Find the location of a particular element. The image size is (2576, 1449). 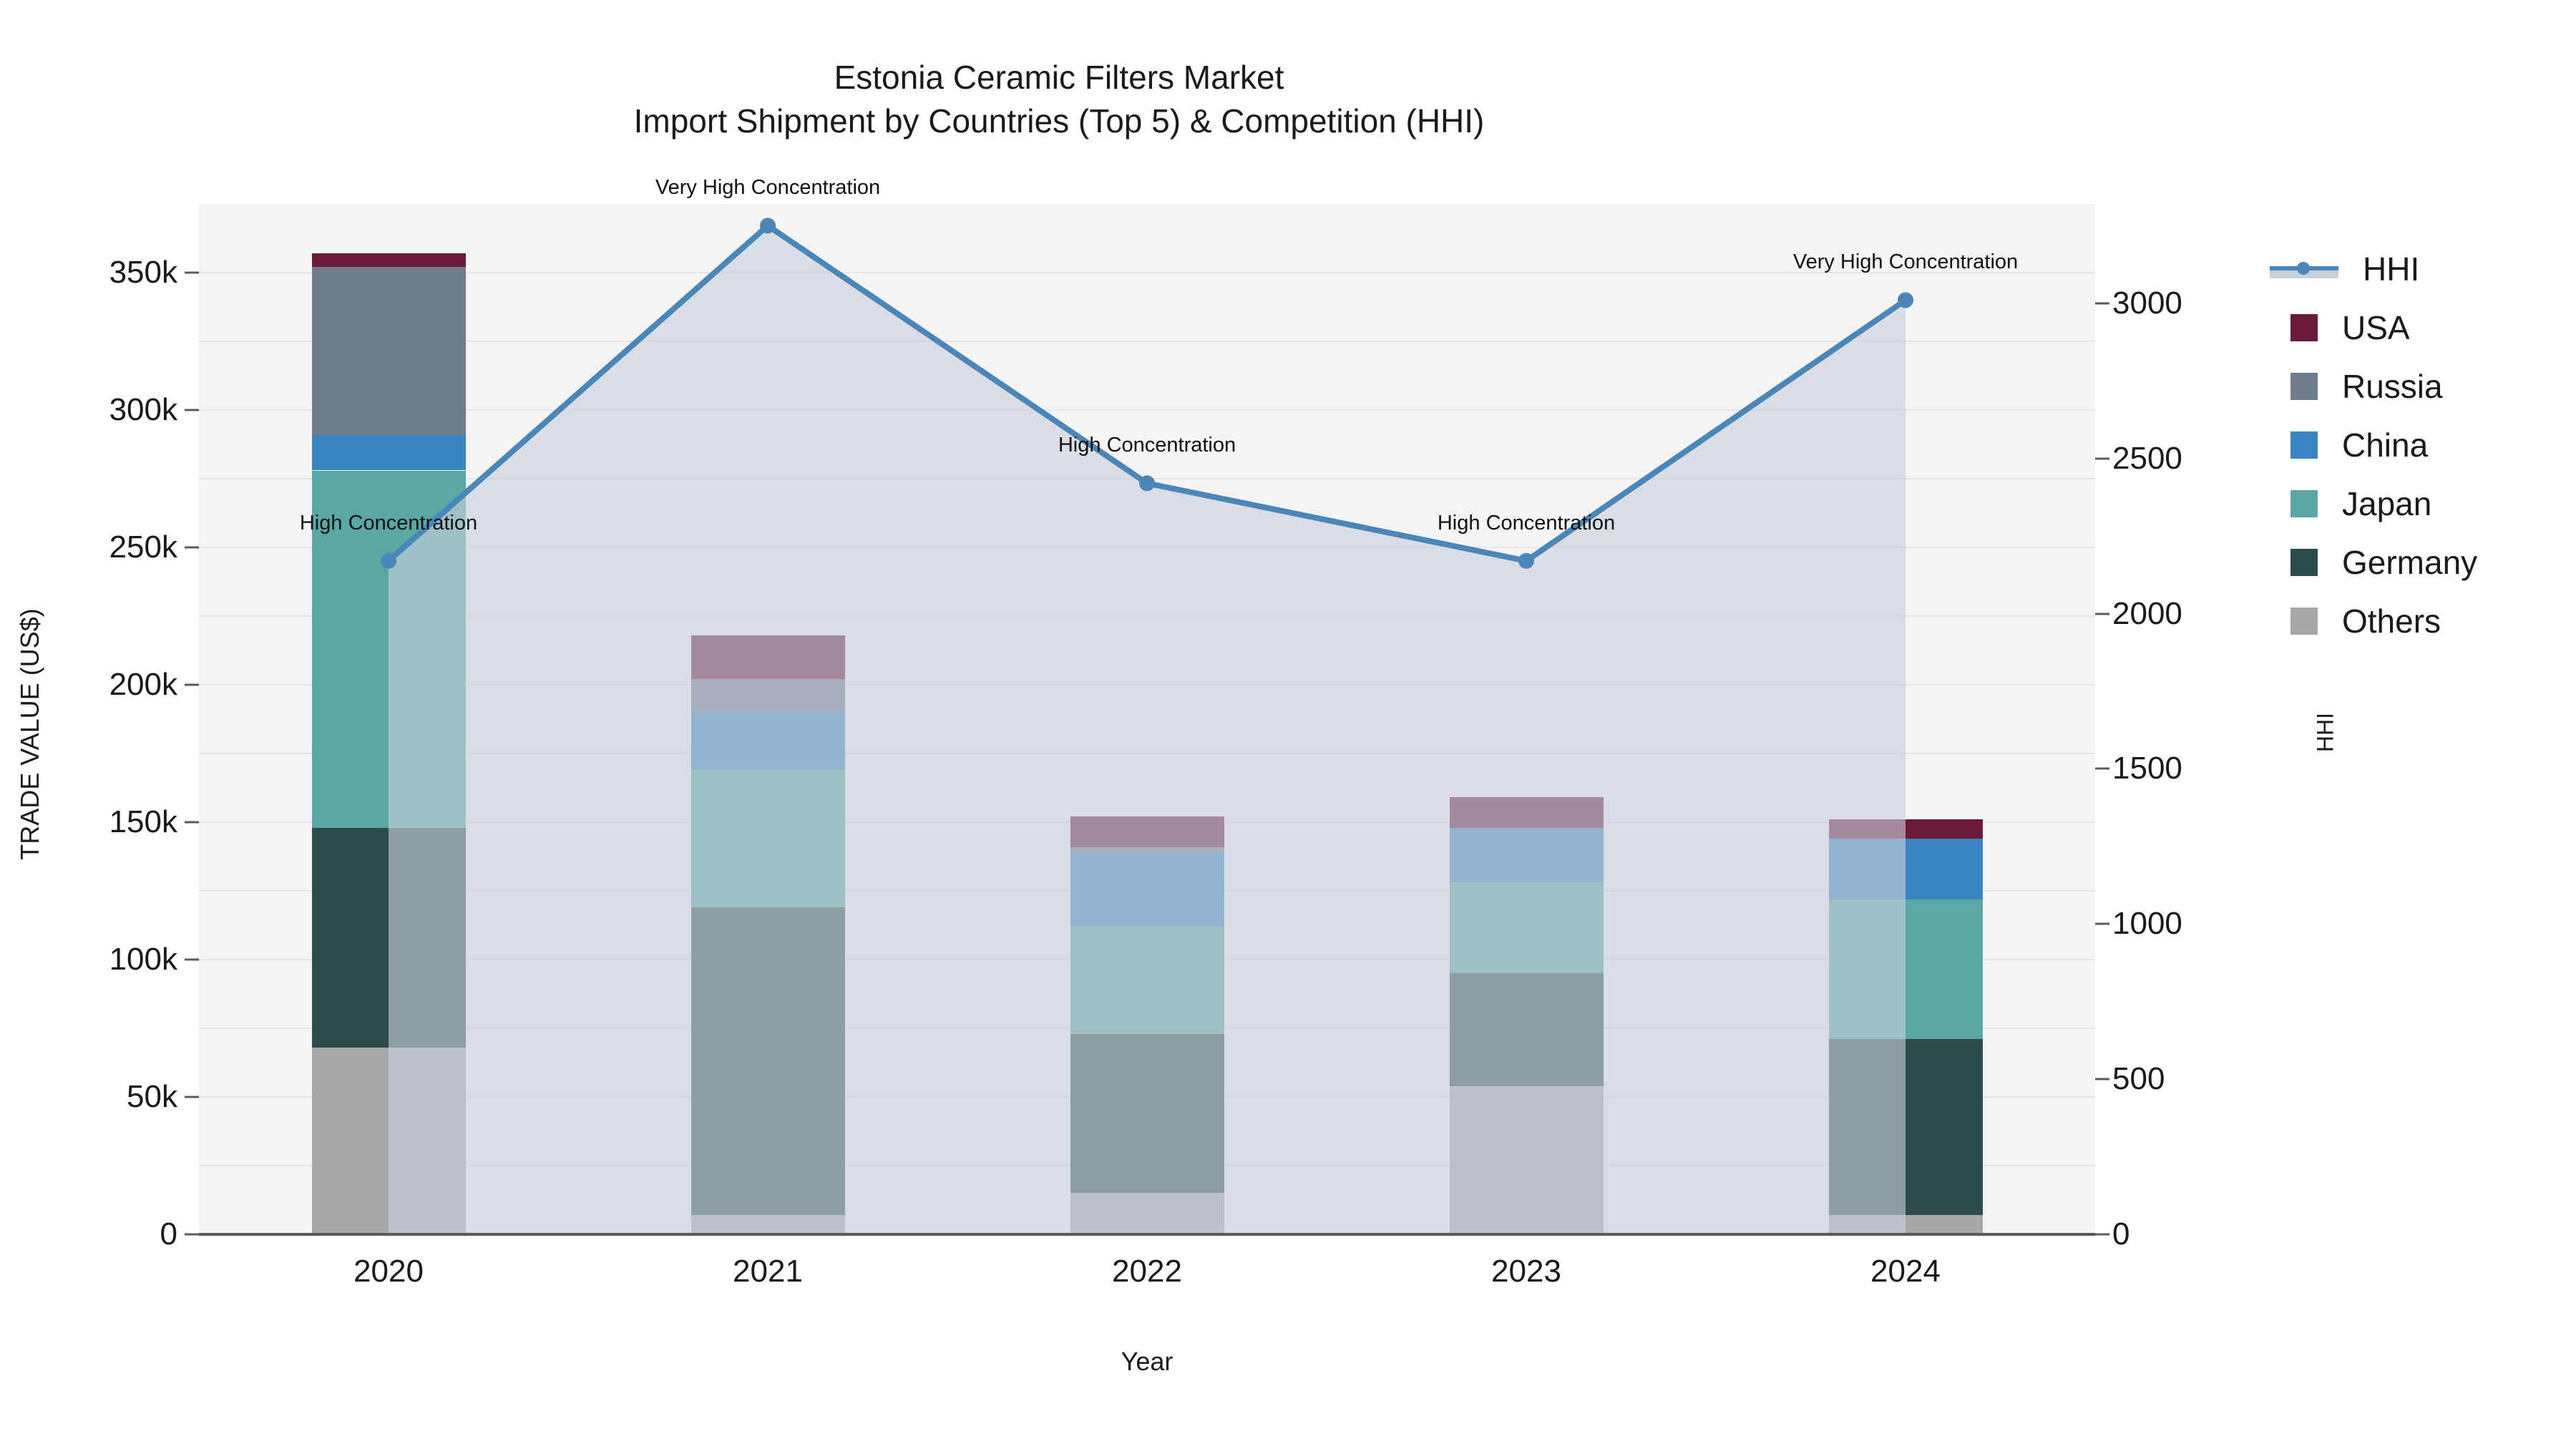

annotation-2021: Very High Concentration is located at coordinates (768, 188).